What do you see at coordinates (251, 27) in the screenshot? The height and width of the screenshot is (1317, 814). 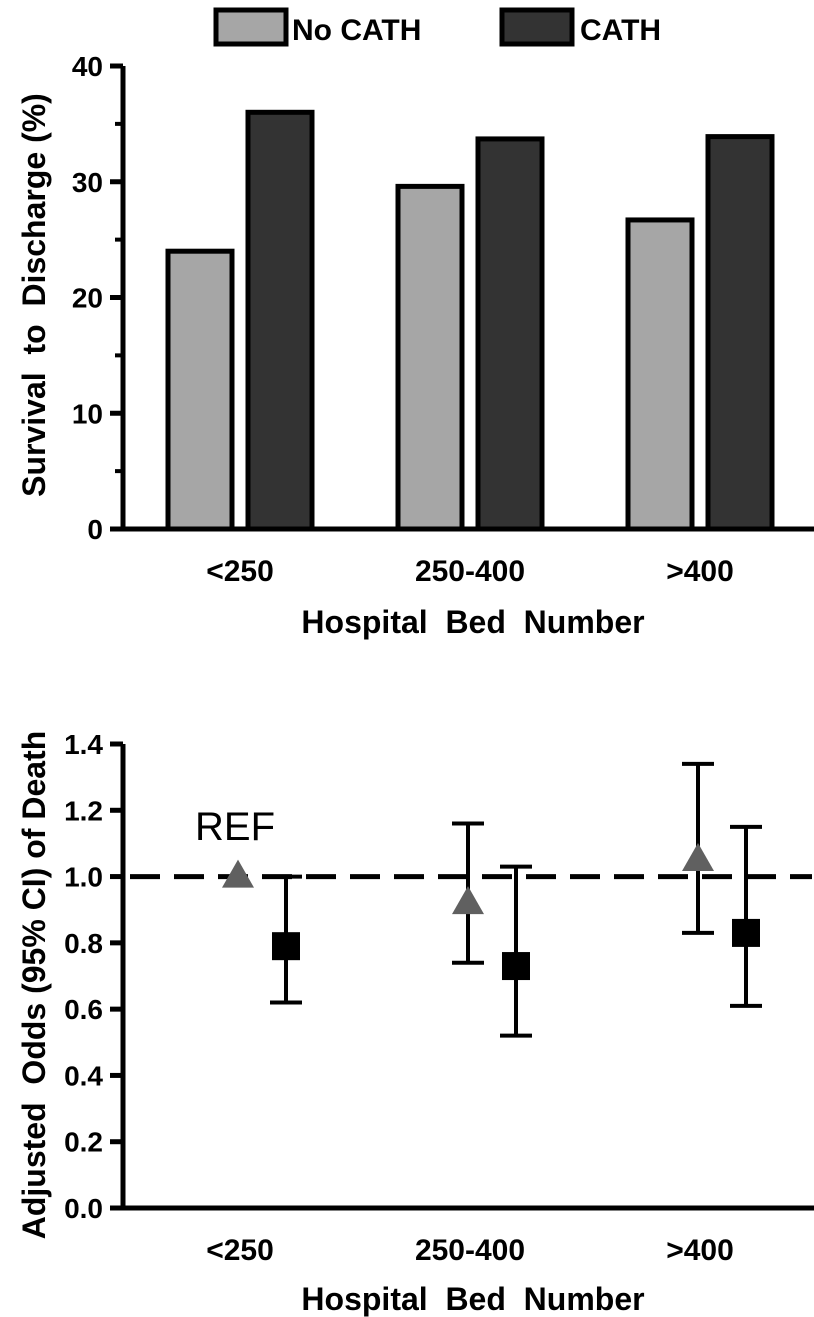 I see `legend-swatch-no-cath` at bounding box center [251, 27].